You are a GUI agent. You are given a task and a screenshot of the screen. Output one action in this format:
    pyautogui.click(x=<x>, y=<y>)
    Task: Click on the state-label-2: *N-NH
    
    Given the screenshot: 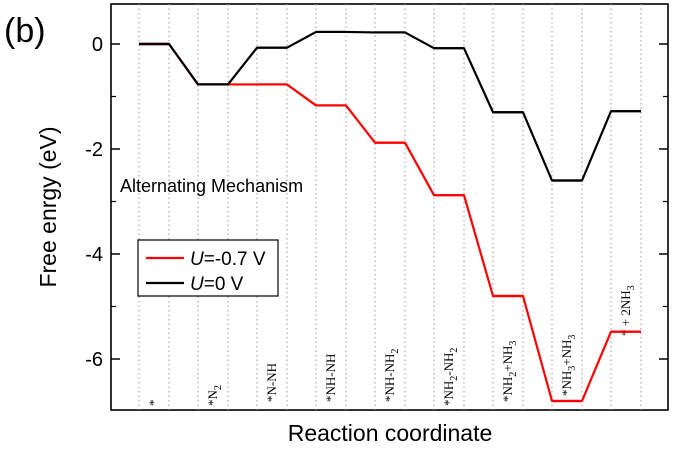 What is the action you would take?
    pyautogui.click(x=271, y=382)
    